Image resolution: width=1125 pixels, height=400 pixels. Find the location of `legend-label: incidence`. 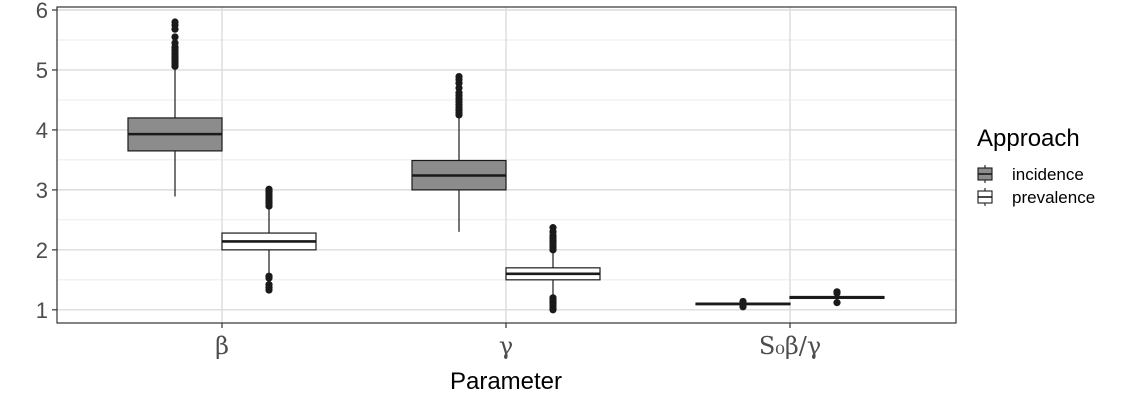

legend-label: incidence is located at coordinates (1048, 174).